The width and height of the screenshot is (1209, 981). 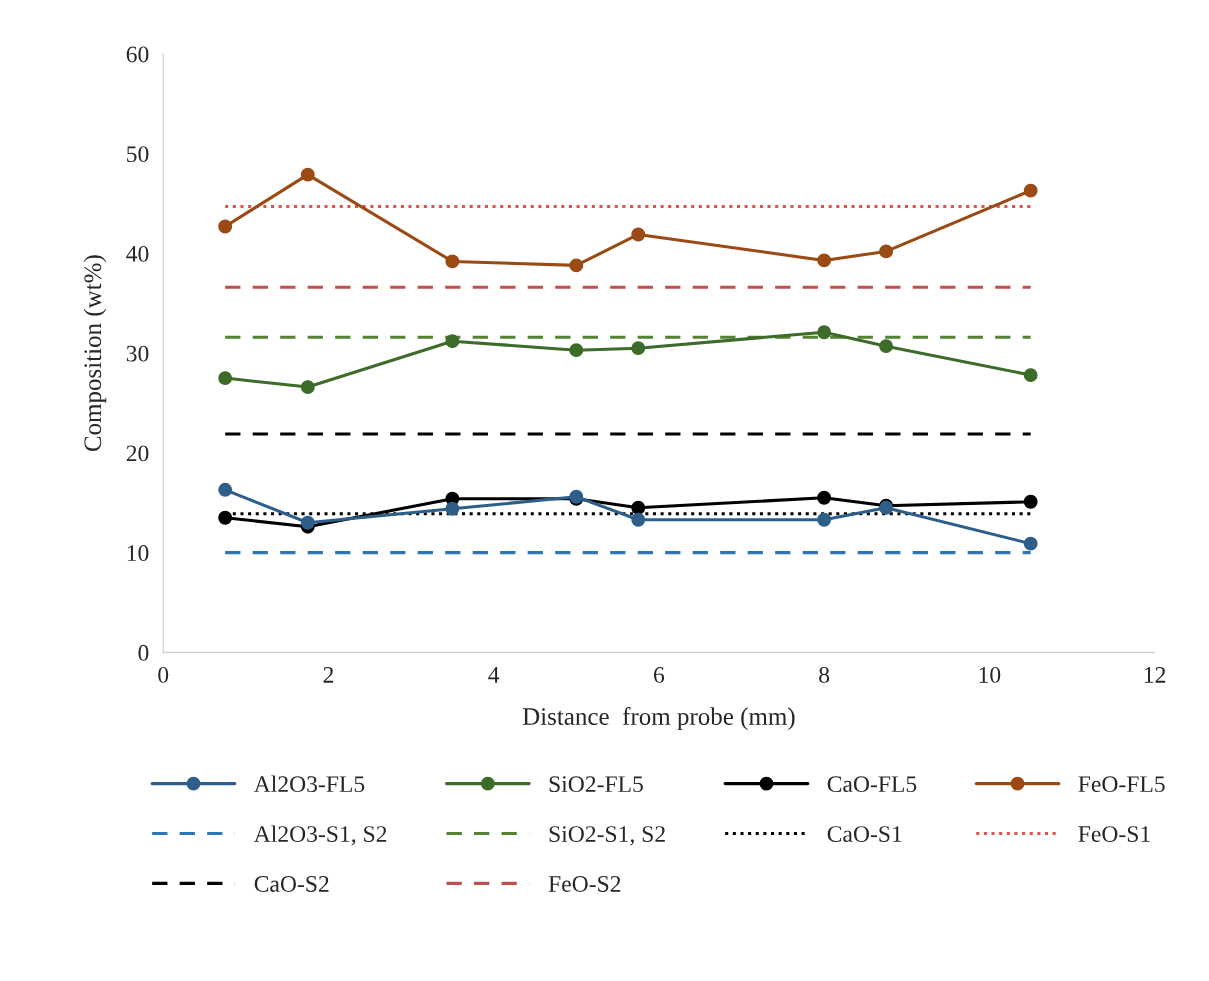 I want to click on x-tick-label: 0, so click(x=163, y=674).